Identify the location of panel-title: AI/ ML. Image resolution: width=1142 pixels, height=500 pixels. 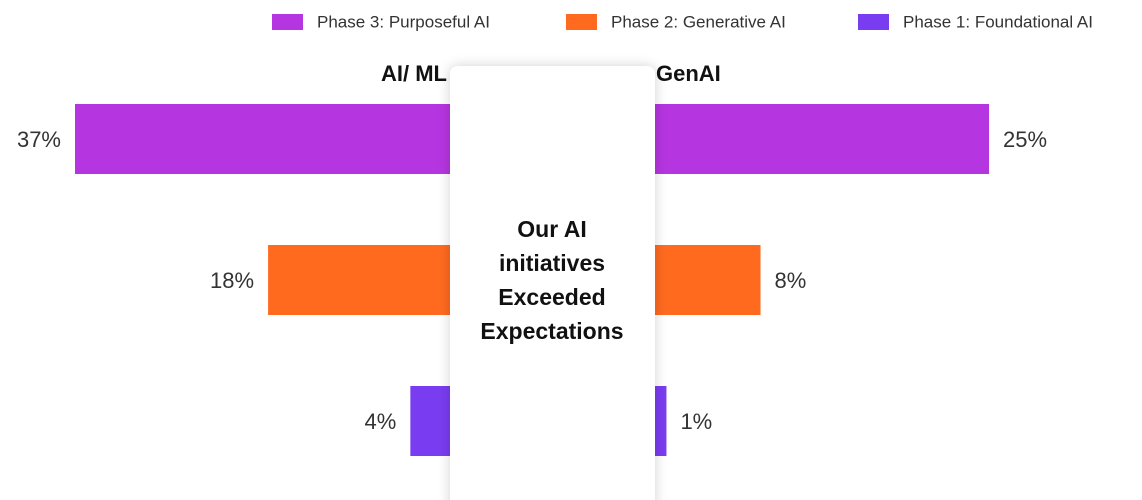
(414, 73).